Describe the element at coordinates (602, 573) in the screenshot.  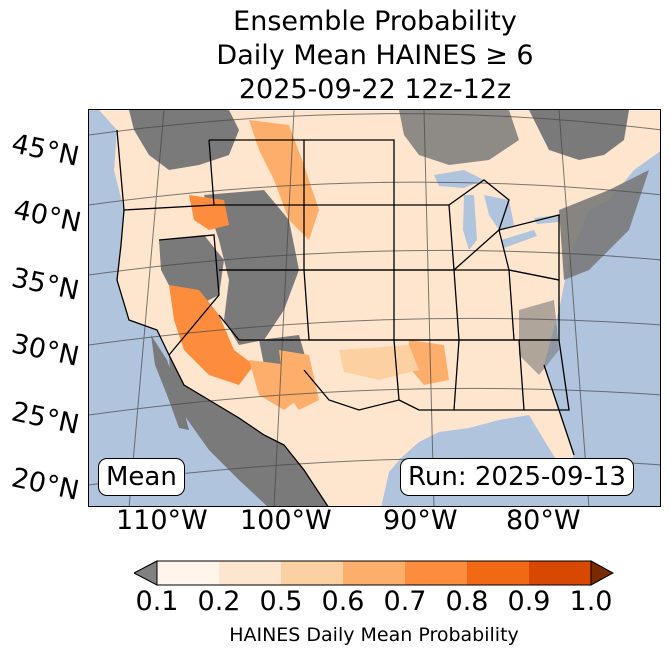
I see `colorbar-over-extension` at that location.